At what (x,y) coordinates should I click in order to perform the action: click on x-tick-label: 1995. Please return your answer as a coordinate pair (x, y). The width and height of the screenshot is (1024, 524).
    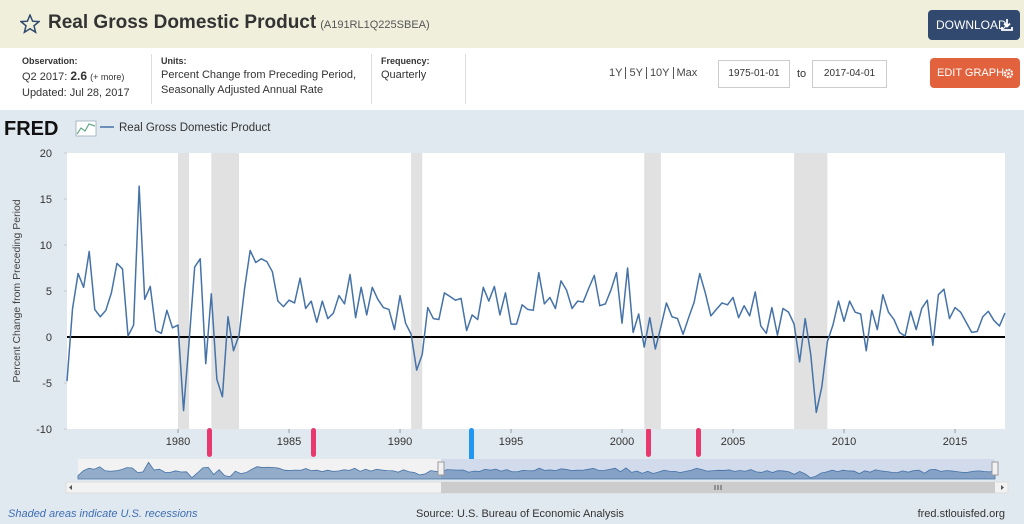
    Looking at the image, I should click on (511, 442).